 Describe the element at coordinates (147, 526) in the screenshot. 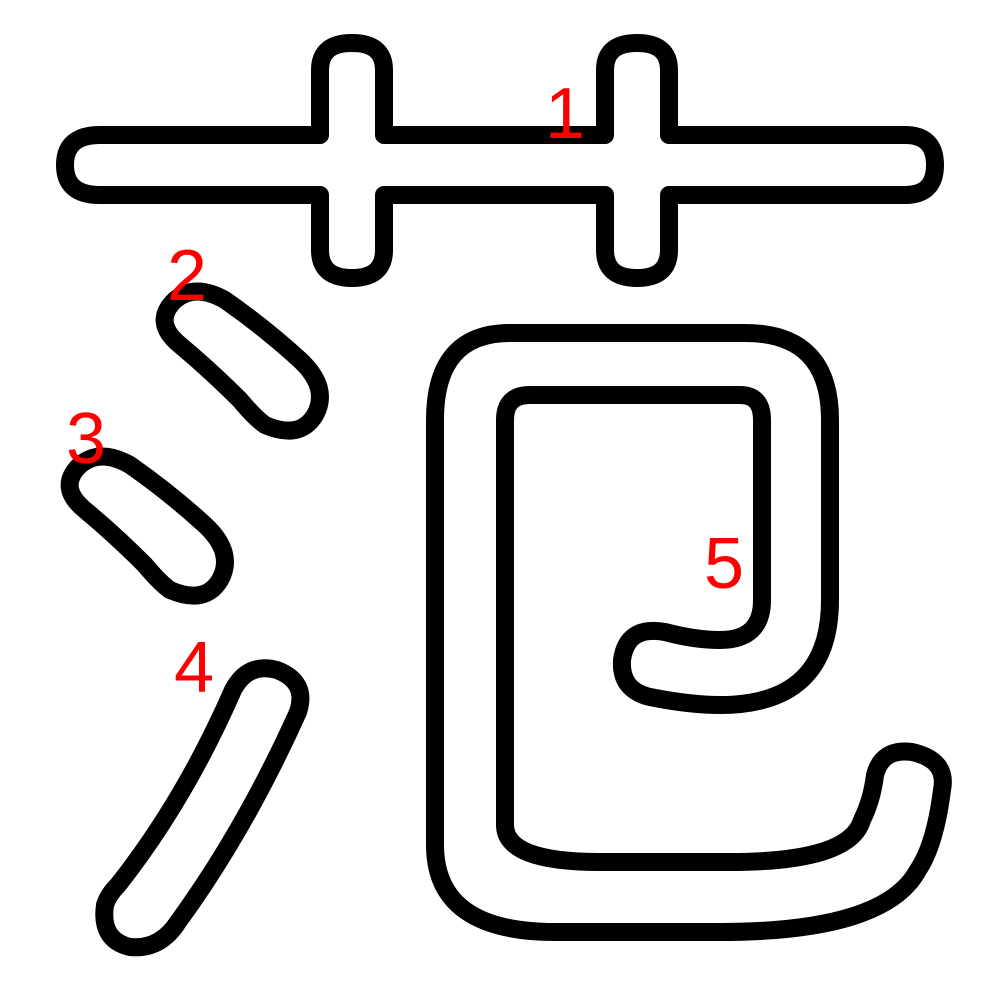

I see `stroke-3-shape` at that location.